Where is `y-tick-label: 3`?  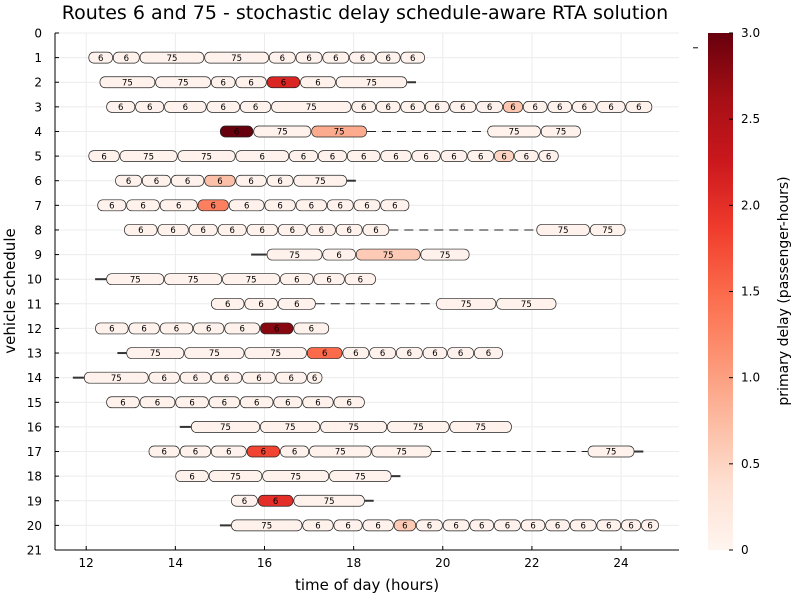
y-tick-label: 3 is located at coordinates (38, 107).